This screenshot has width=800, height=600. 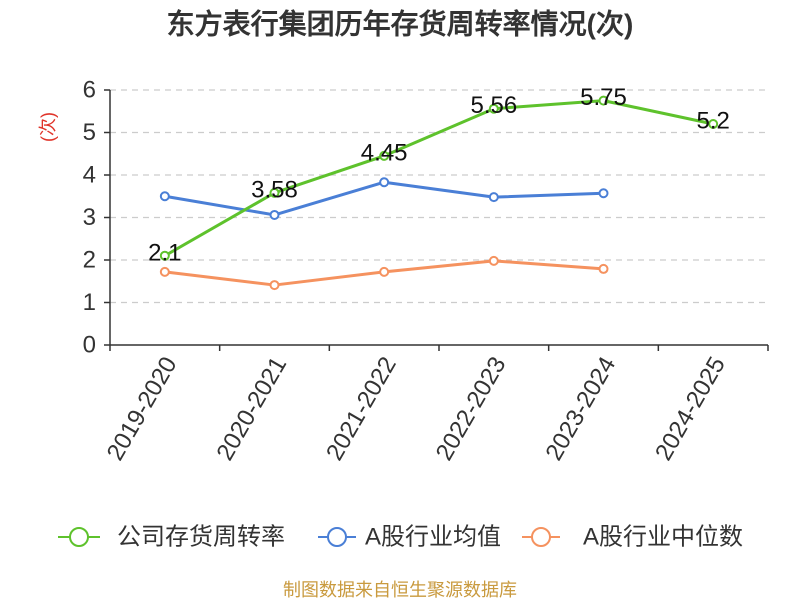 What do you see at coordinates (48, 127) in the screenshot?
I see `y-axis-label: (次)` at bounding box center [48, 127].